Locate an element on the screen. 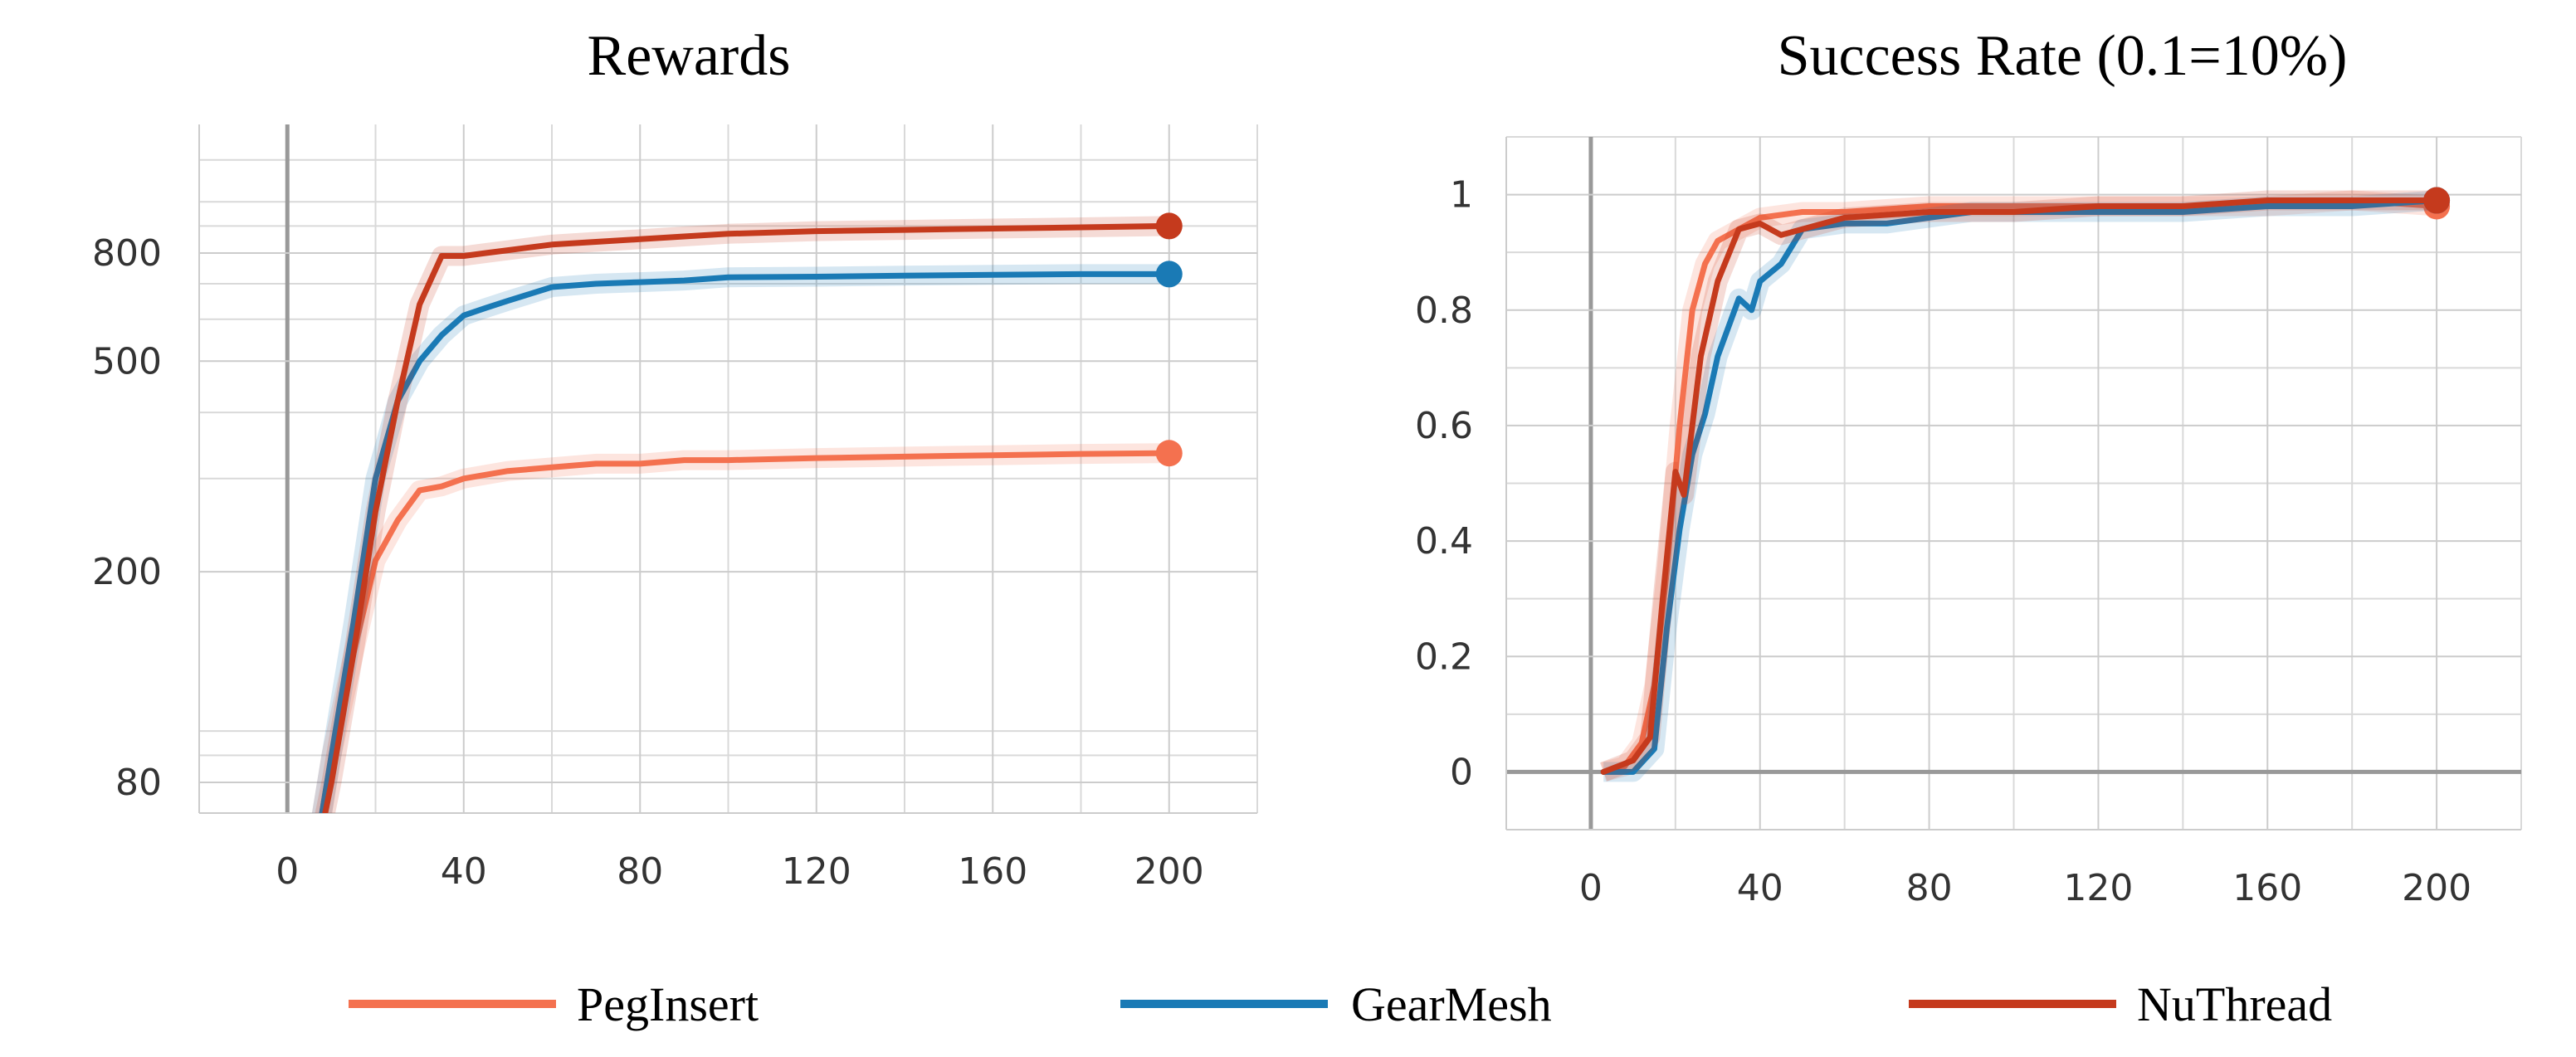  y-tick-label: 80 is located at coordinates (138, 783).